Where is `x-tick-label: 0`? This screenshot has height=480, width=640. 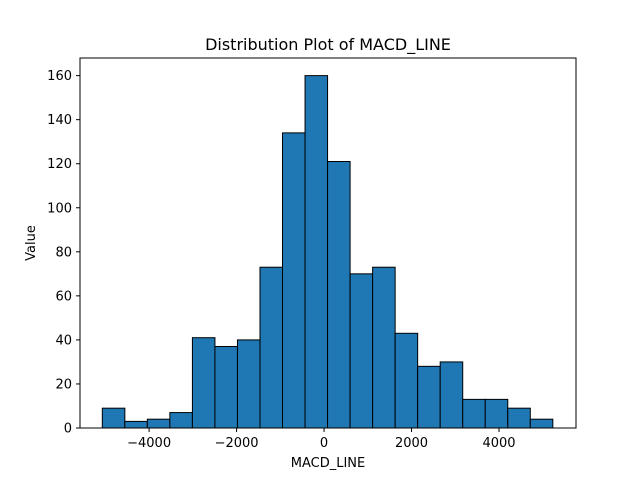 x-tick-label: 0 is located at coordinates (324, 443).